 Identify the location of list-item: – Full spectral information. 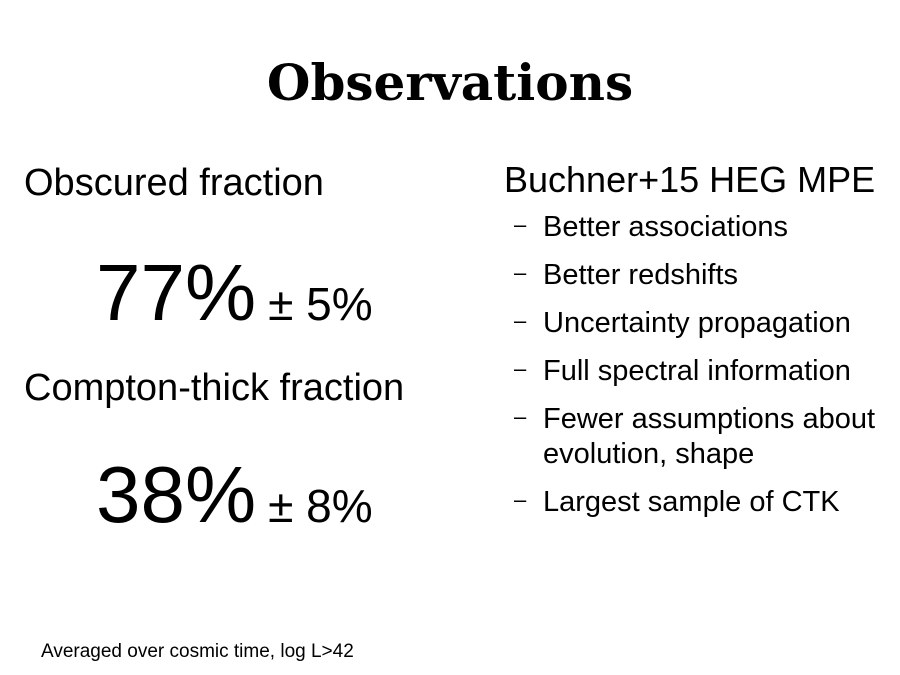
(699, 371).